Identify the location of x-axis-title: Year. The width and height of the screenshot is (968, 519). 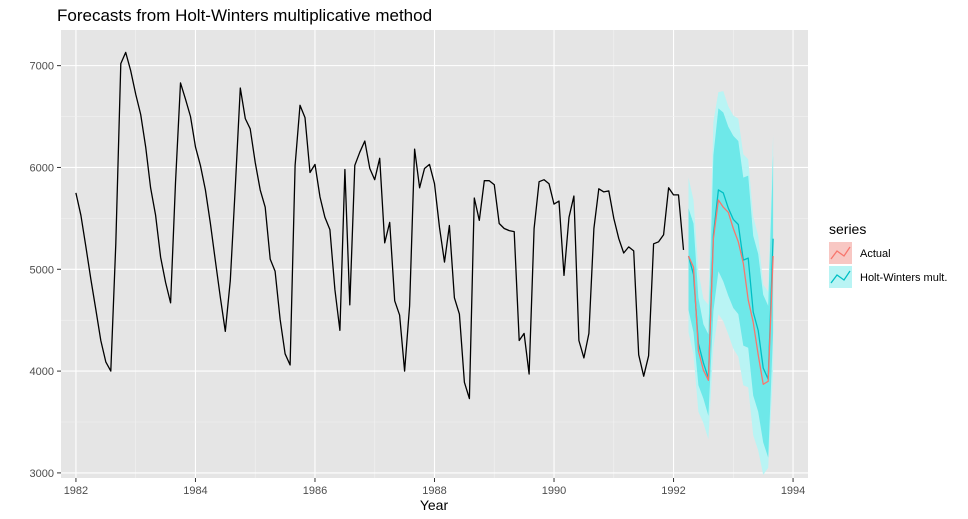
(434, 505).